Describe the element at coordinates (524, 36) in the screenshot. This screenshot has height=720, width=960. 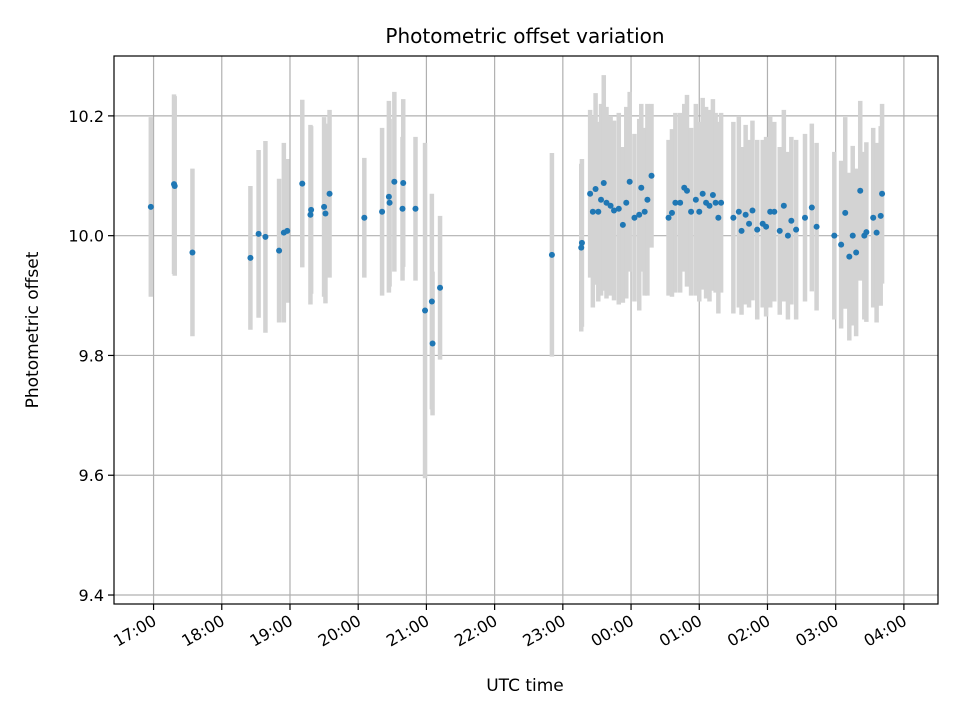
I see `chart-title: Photometric offset variation` at that location.